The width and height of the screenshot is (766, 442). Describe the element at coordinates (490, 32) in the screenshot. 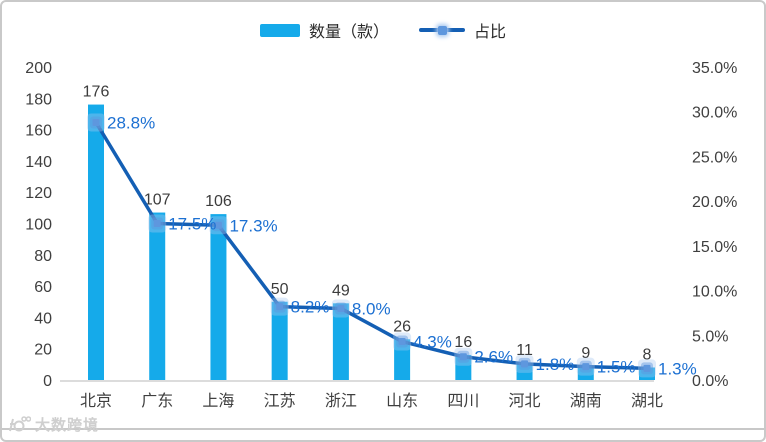

I see `legend-label-ratio: 占比` at that location.